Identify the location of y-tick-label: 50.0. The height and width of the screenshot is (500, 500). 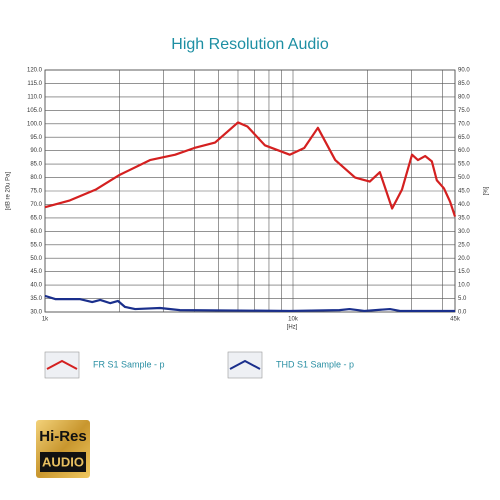
(36, 259).